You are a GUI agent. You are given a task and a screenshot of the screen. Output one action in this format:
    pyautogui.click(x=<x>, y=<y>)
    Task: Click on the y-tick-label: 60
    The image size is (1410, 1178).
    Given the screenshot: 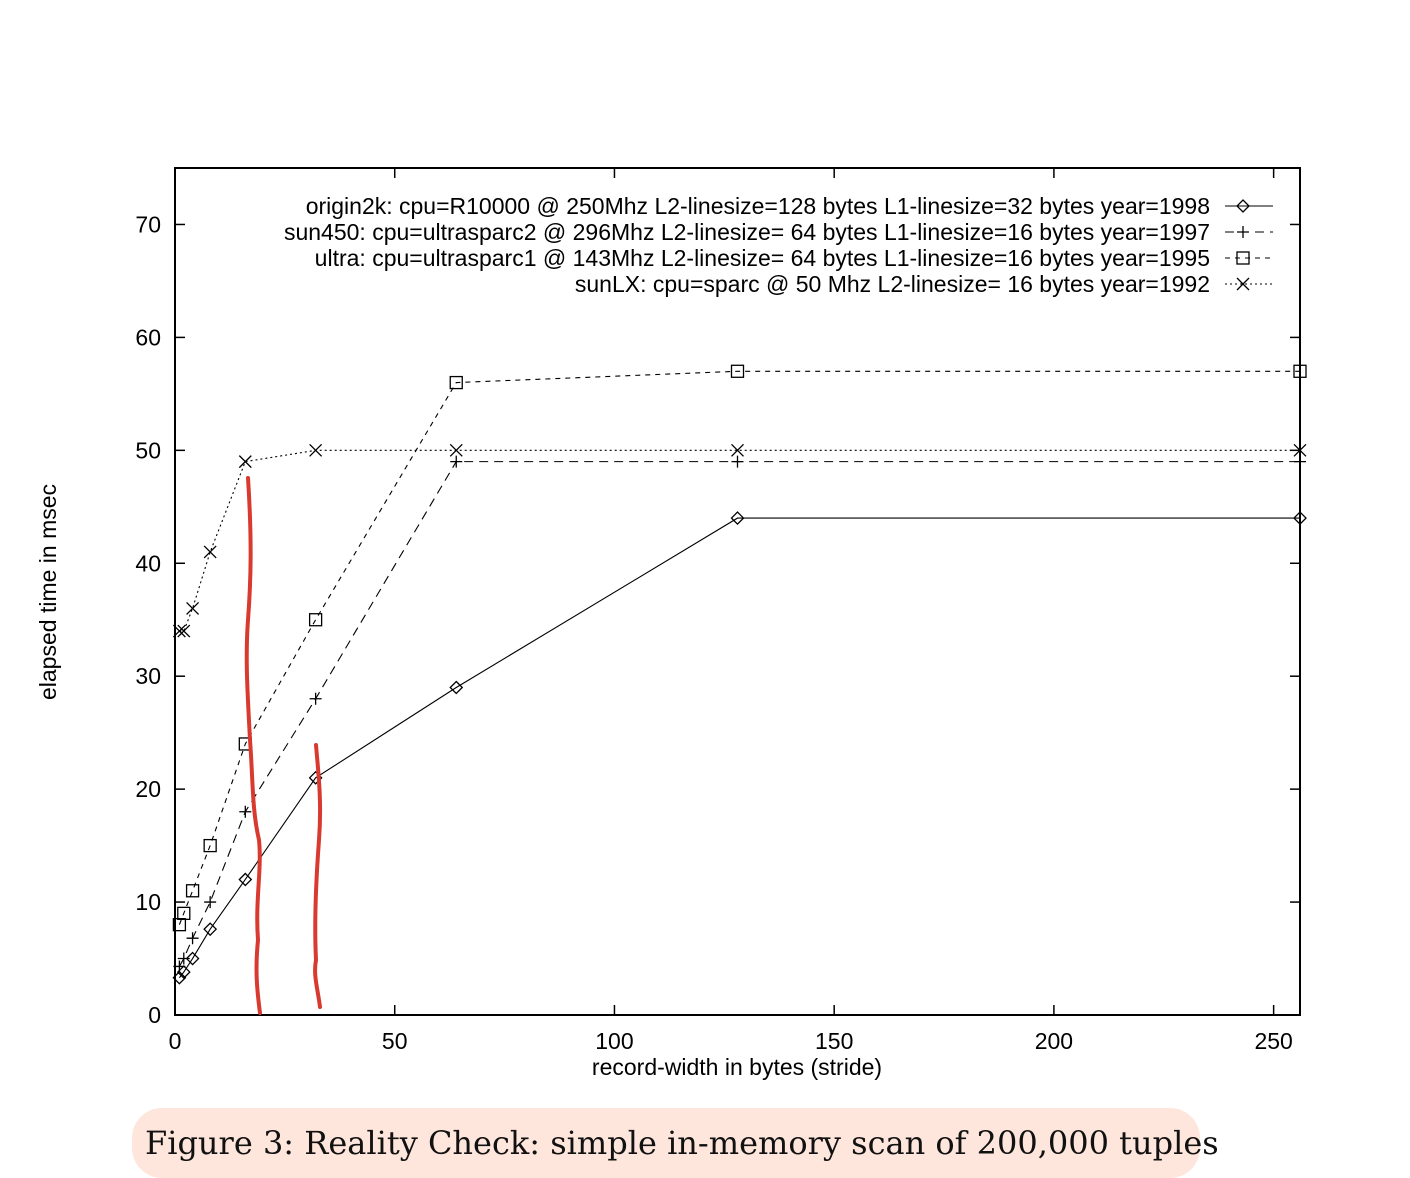 What is the action you would take?
    pyautogui.click(x=148, y=337)
    